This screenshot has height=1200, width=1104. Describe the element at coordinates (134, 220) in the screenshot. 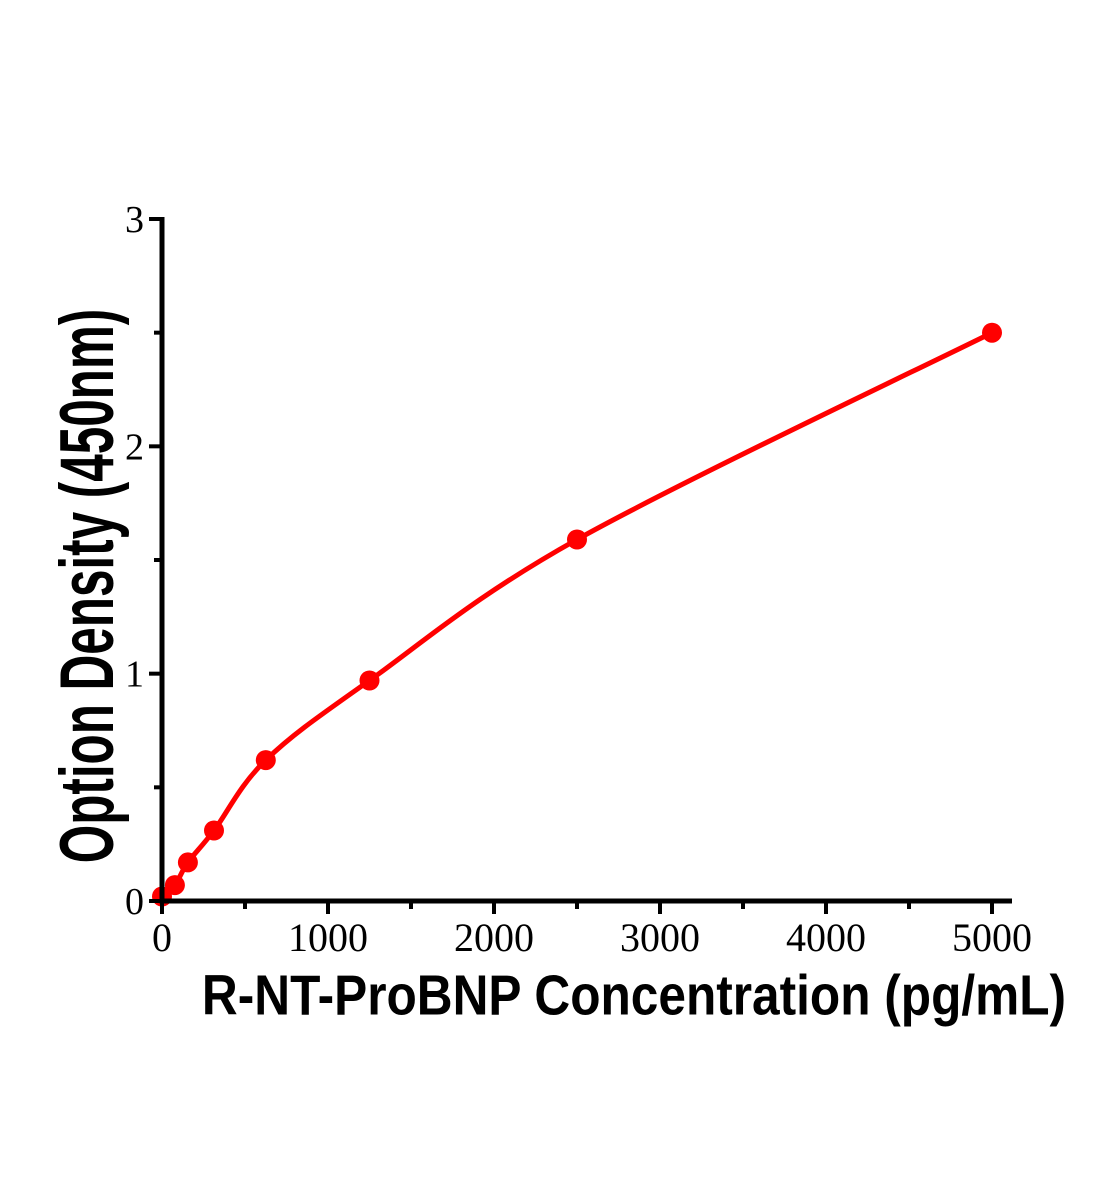

I see `y-tick-label: 3` at that location.